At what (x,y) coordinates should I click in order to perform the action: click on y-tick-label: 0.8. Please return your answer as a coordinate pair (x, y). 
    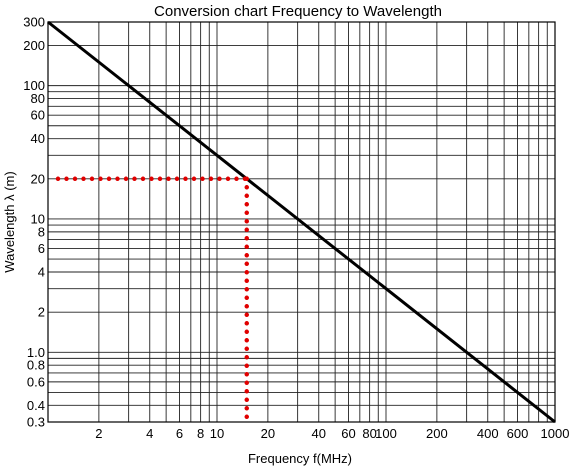
    Looking at the image, I should click on (36, 365).